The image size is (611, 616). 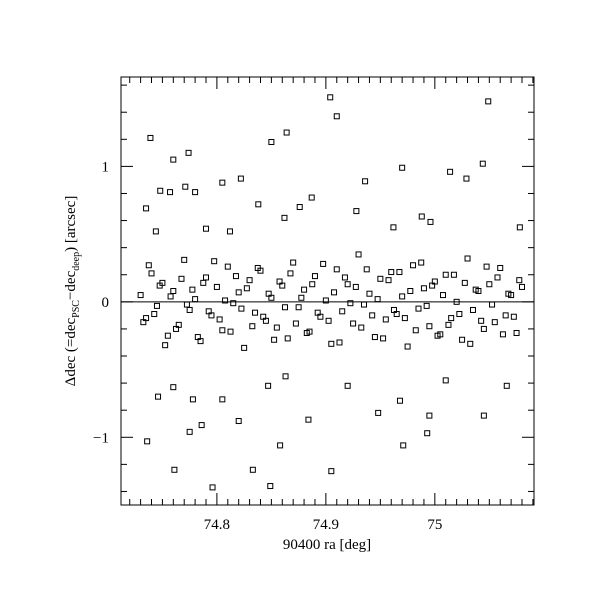 What do you see at coordinates (101, 438) in the screenshot?
I see `y-tick-label: −1` at bounding box center [101, 438].